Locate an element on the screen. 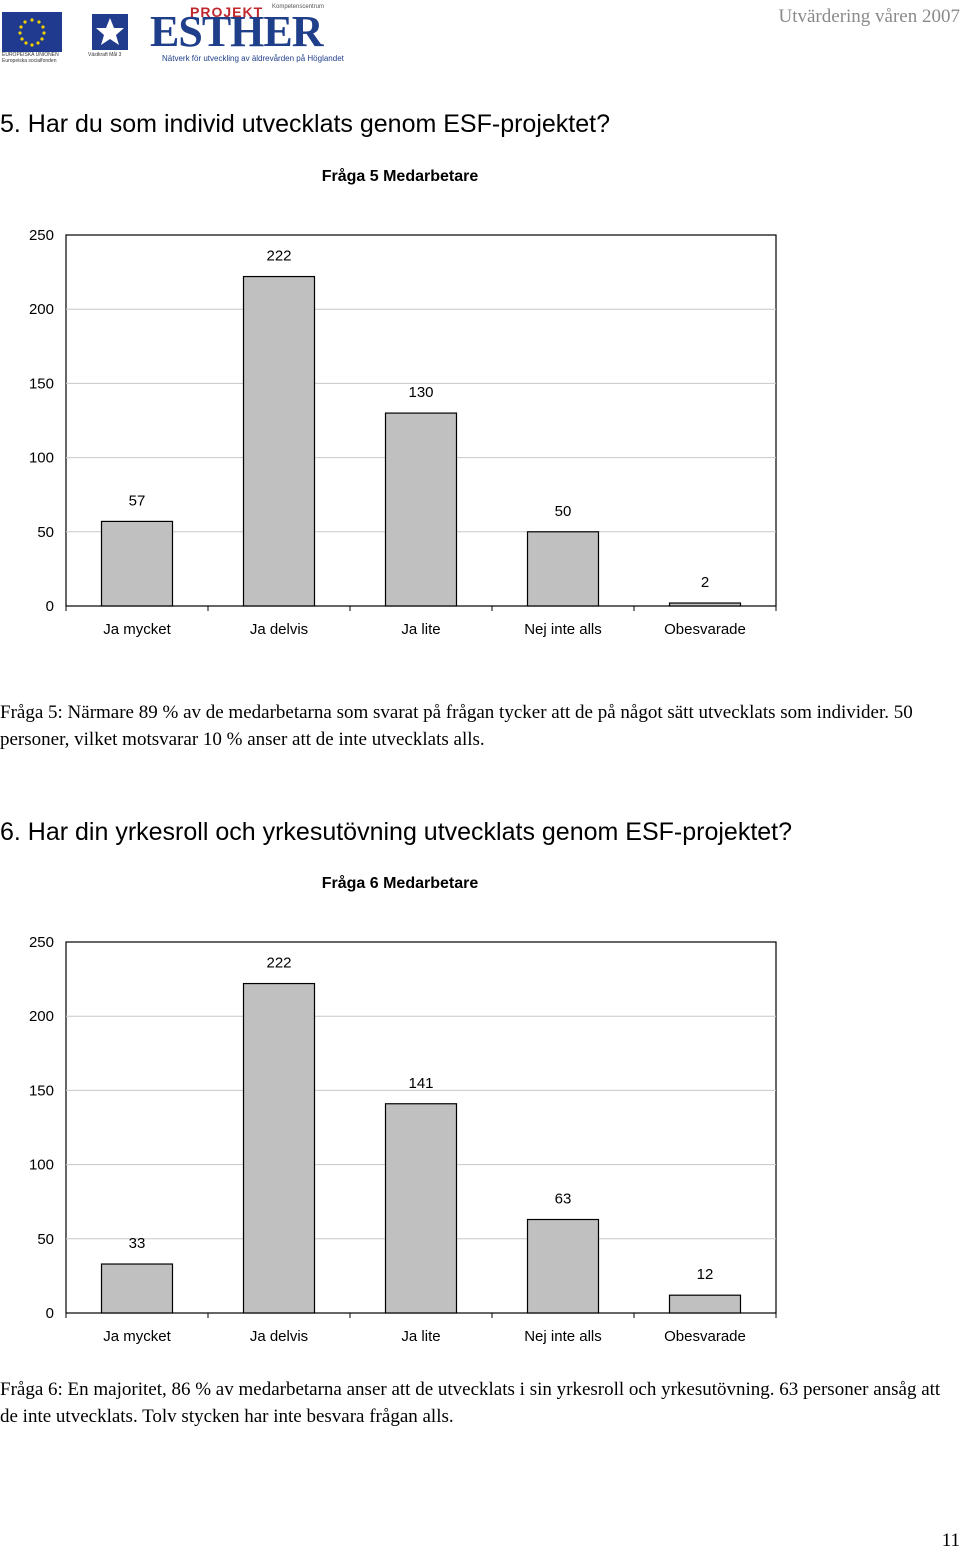 The image size is (960, 1552). header-title: Utvärdering våren 2007 is located at coordinates (869, 16).